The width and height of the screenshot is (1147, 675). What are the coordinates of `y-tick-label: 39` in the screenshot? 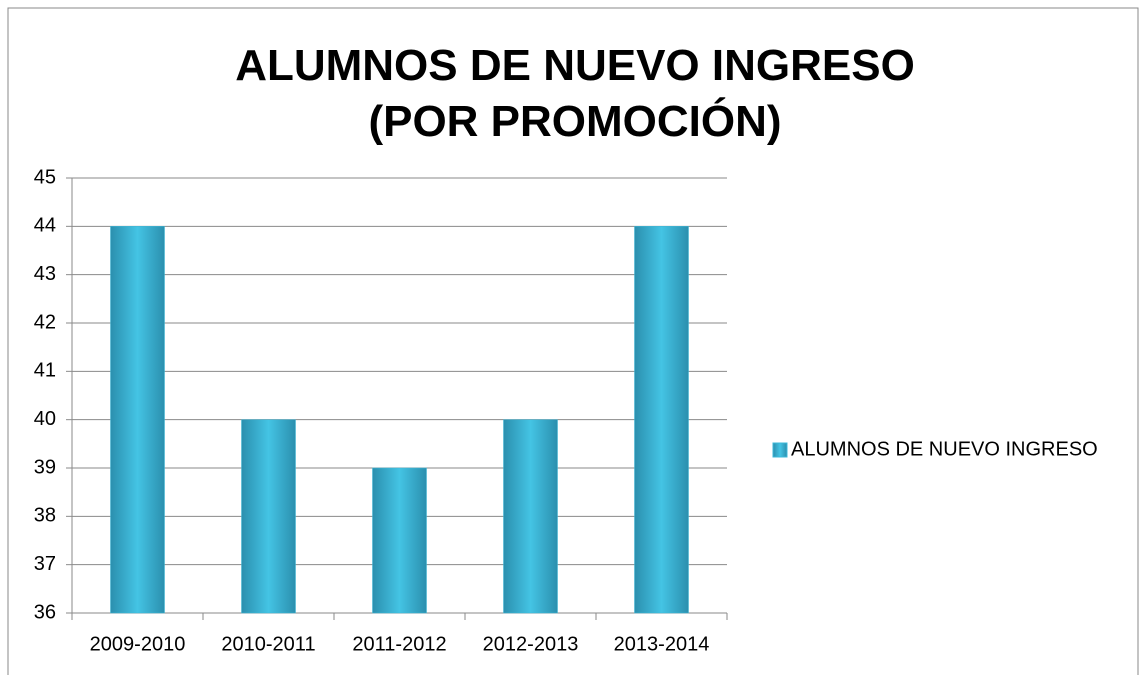 It's located at (45, 467).